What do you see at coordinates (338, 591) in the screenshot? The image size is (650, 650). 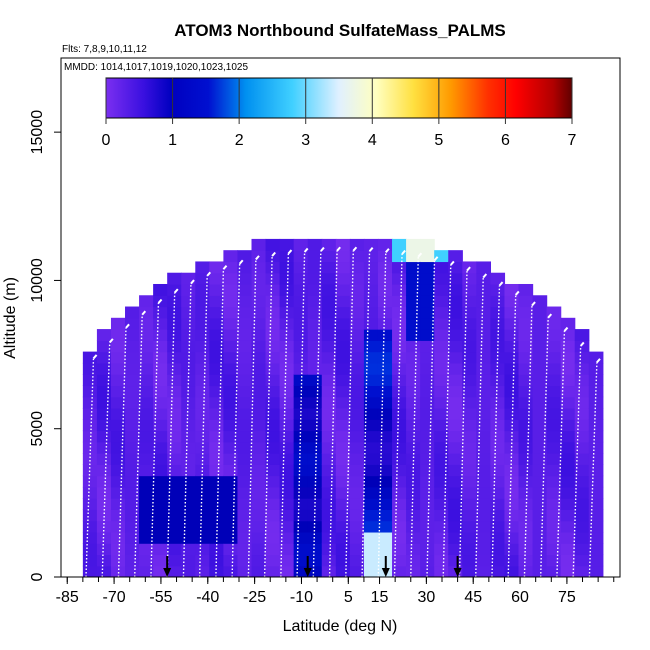 I see `x-axis: -85 -70 -55 -40 -25 -10 5 15 30 45 60 75` at bounding box center [338, 591].